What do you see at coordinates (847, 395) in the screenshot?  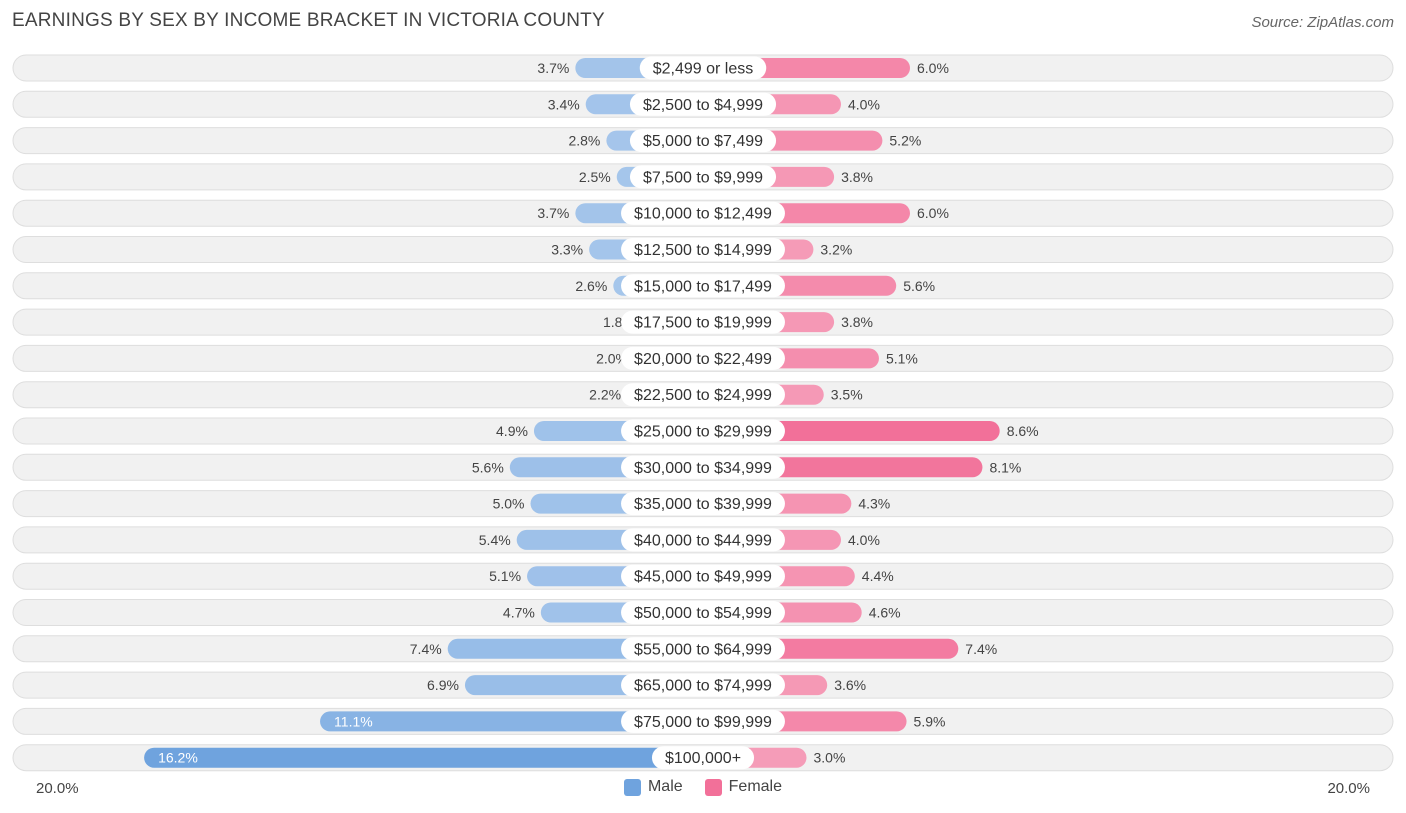 I see `female-value-label: 3.5%` at bounding box center [847, 395].